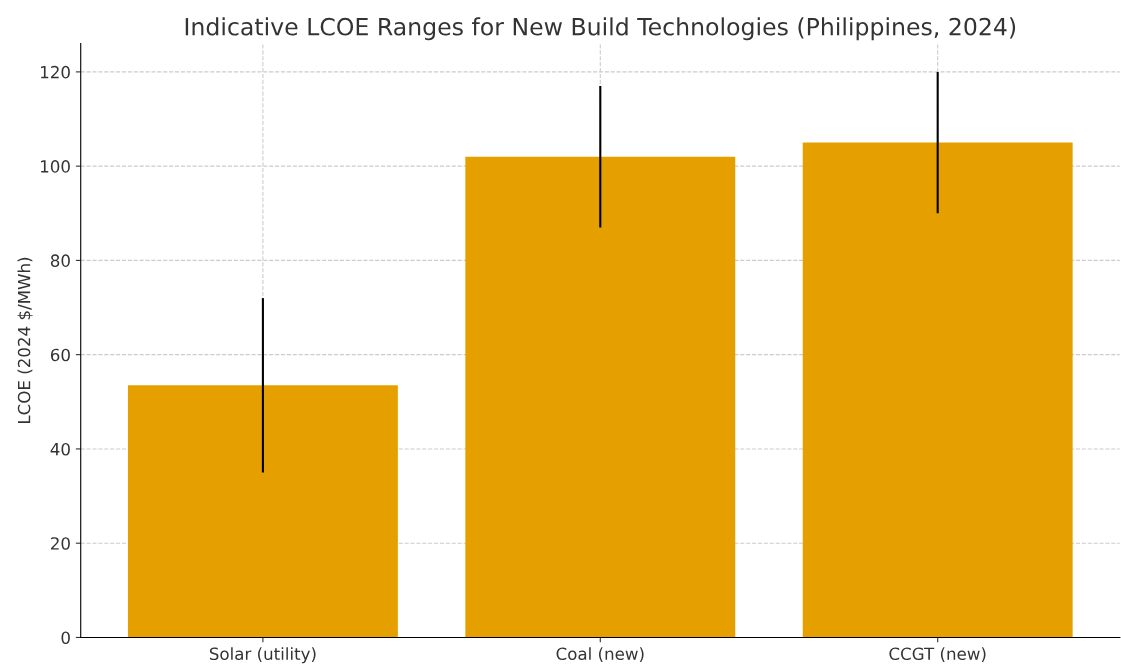 The image size is (1121, 671). What do you see at coordinates (937, 655) in the screenshot?
I see `x-tick-label: CCGT (new)` at bounding box center [937, 655].